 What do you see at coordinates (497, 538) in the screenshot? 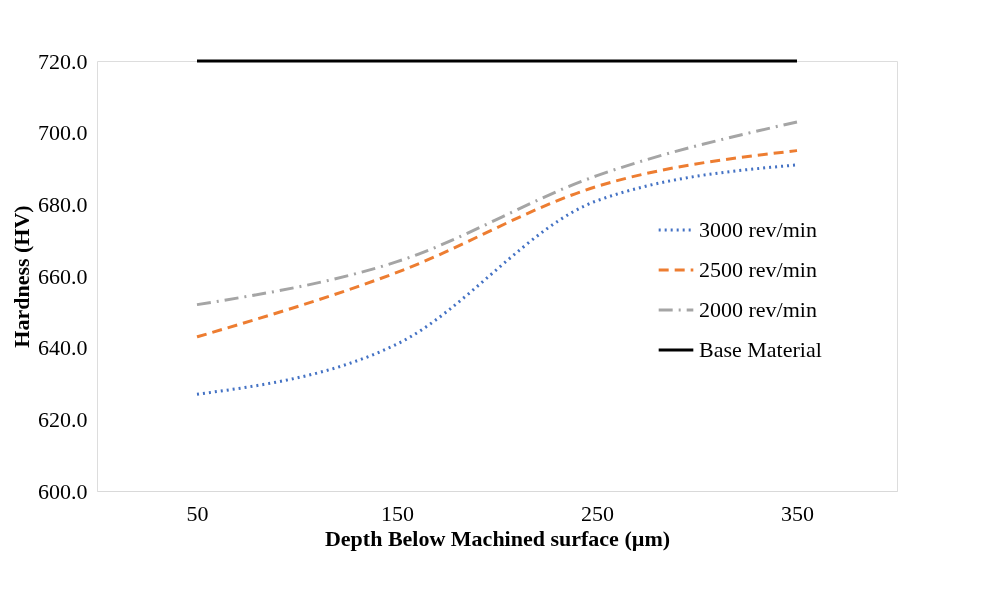
I see `x-axis-title: Depth Below Machined surface (µm)` at bounding box center [497, 538].